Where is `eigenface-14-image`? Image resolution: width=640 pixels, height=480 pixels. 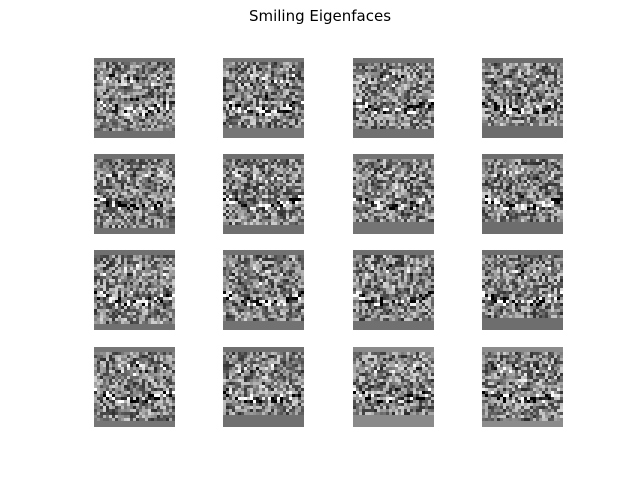 eigenface-14-image is located at coordinates (263, 387).